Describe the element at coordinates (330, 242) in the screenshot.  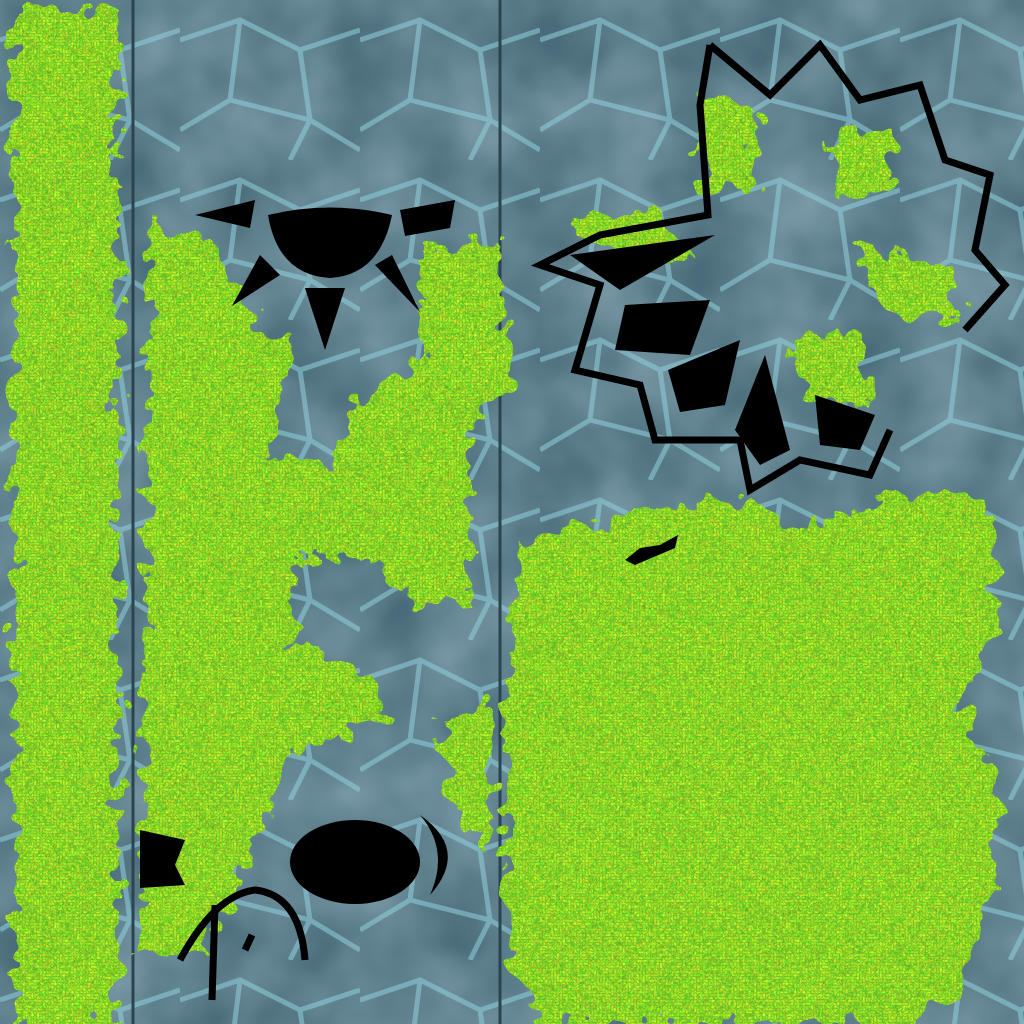
I see `sun` at that location.